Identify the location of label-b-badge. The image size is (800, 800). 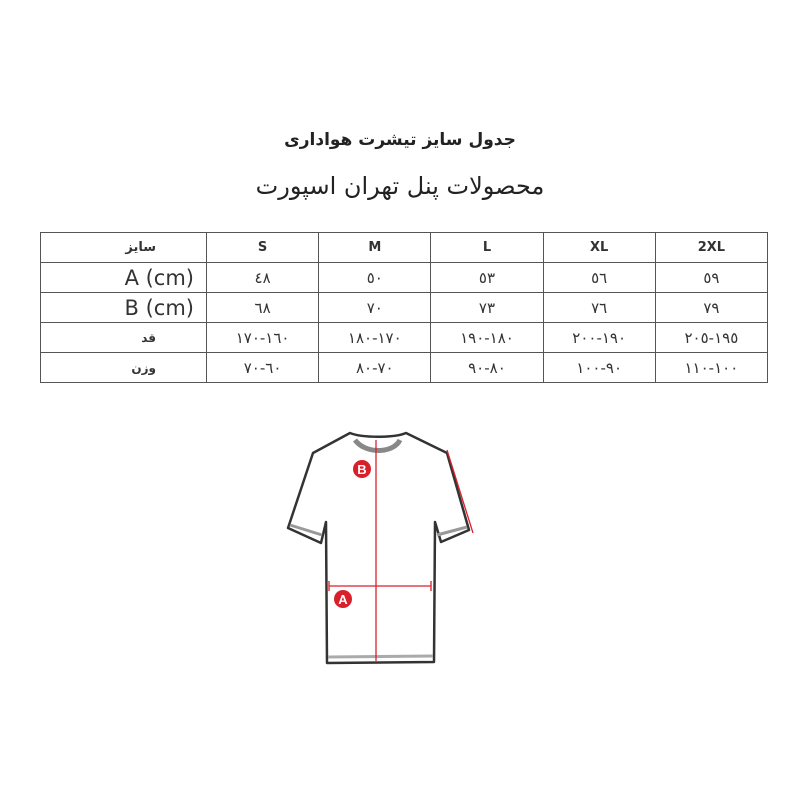
(362, 469).